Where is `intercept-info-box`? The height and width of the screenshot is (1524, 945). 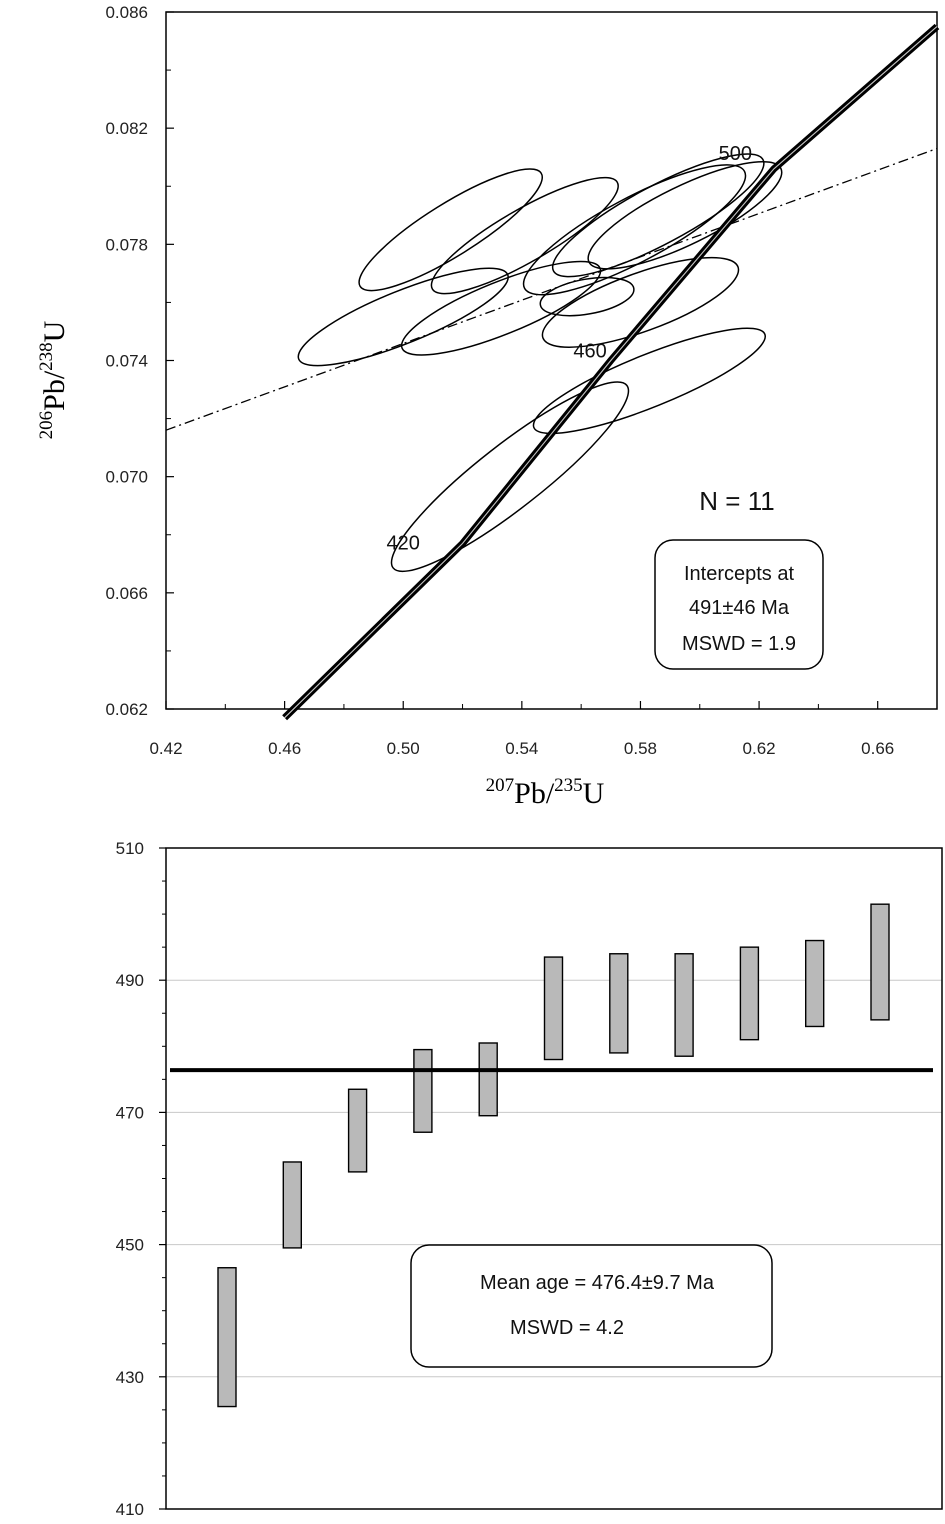
intercept-info-box is located at coordinates (739, 604).